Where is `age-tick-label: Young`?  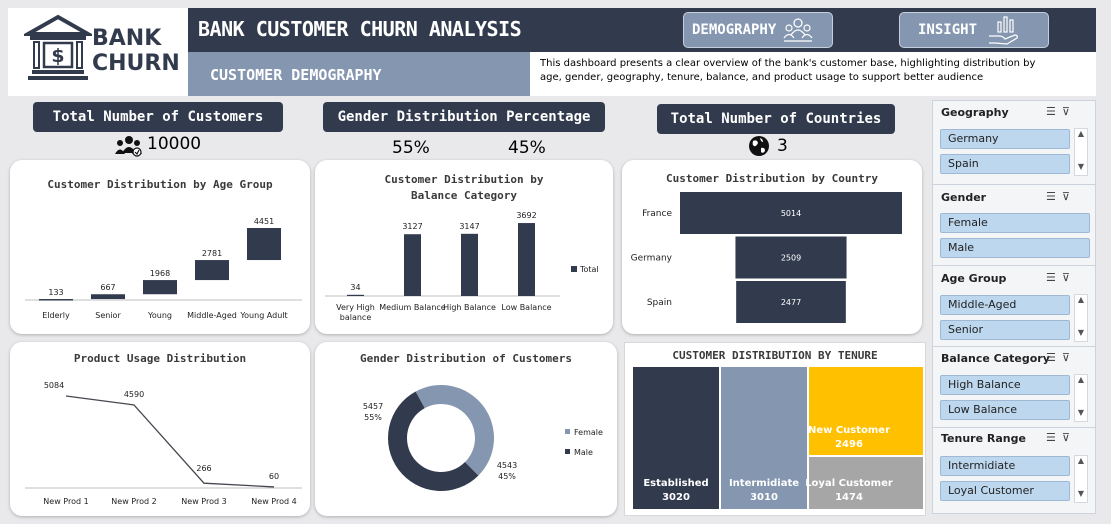 age-tick-label: Young is located at coordinates (159, 315).